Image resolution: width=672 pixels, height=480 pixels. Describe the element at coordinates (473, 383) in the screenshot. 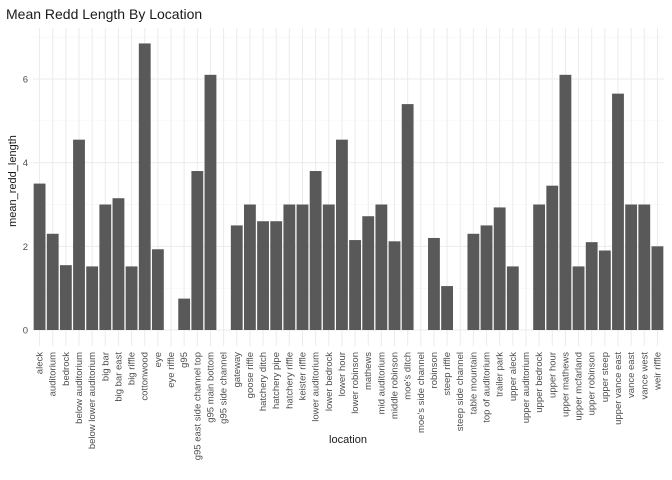

I see `x-tick-label: table mountain` at that location.